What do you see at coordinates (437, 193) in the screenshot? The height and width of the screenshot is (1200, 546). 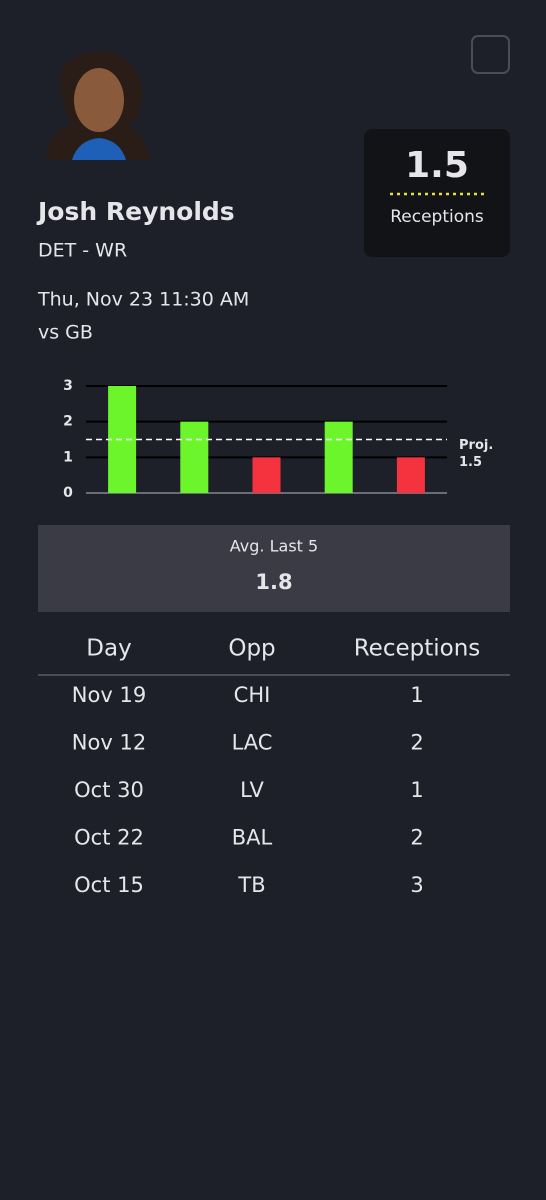 I see `projection-box` at bounding box center [437, 193].